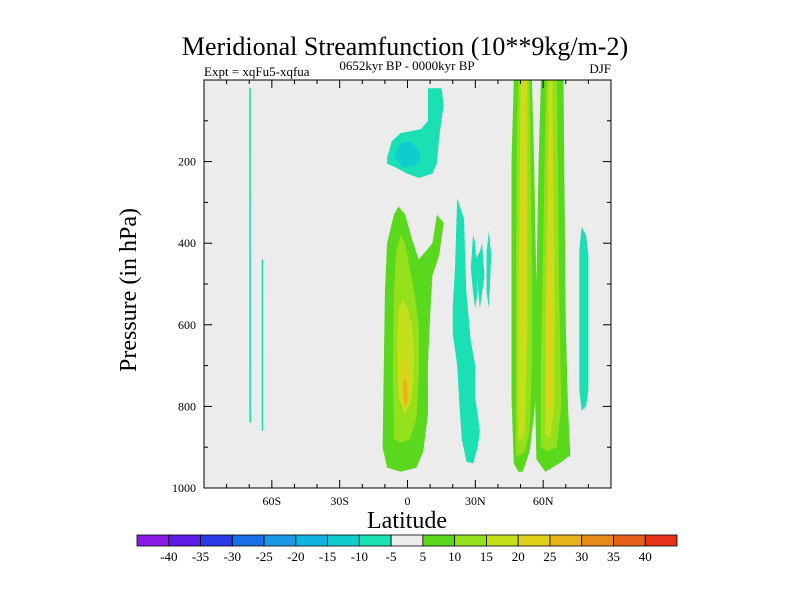  I want to click on colorbar-label: -40, so click(168, 556).